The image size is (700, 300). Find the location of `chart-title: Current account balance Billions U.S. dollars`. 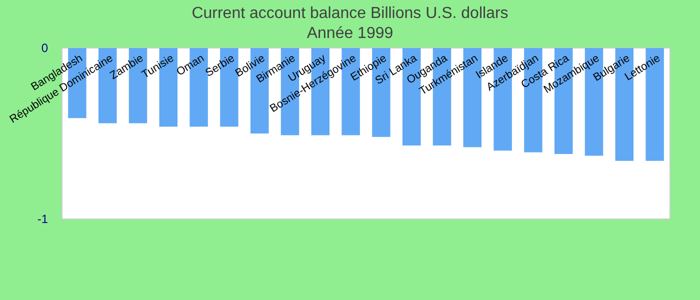

chart-title: Current account balance Billions U.S. dollars is located at coordinates (350, 13).